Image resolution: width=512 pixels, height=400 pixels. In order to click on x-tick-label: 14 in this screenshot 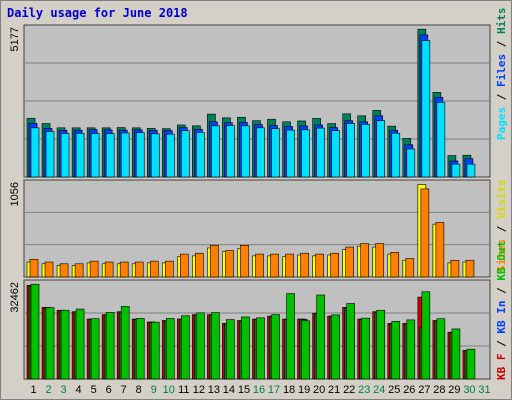, I will do `click(229, 390)`.